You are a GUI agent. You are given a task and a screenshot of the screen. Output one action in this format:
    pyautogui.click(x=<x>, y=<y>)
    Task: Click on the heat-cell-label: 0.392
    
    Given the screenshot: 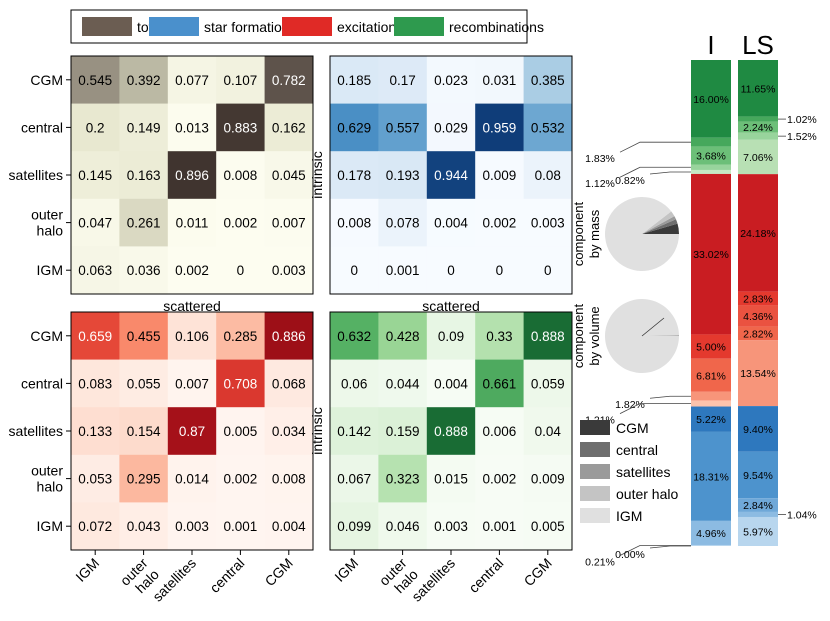 What is the action you would take?
    pyautogui.click(x=144, y=80)
    